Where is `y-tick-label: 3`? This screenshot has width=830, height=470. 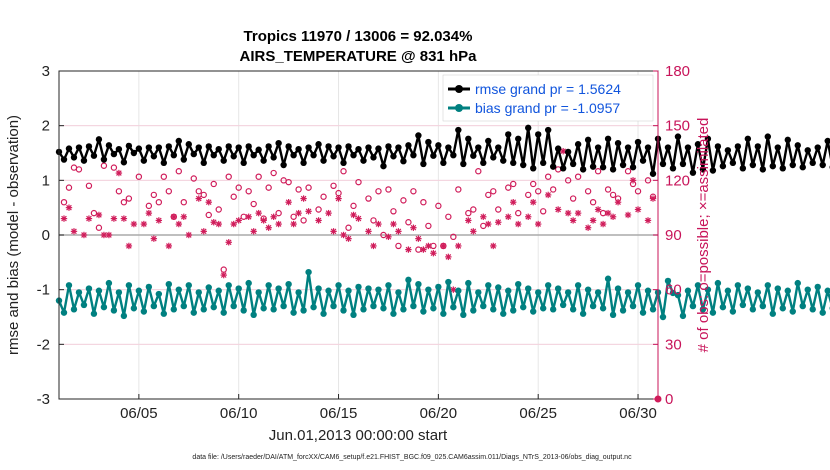 y-tick-label: 3 is located at coordinates (46, 71).